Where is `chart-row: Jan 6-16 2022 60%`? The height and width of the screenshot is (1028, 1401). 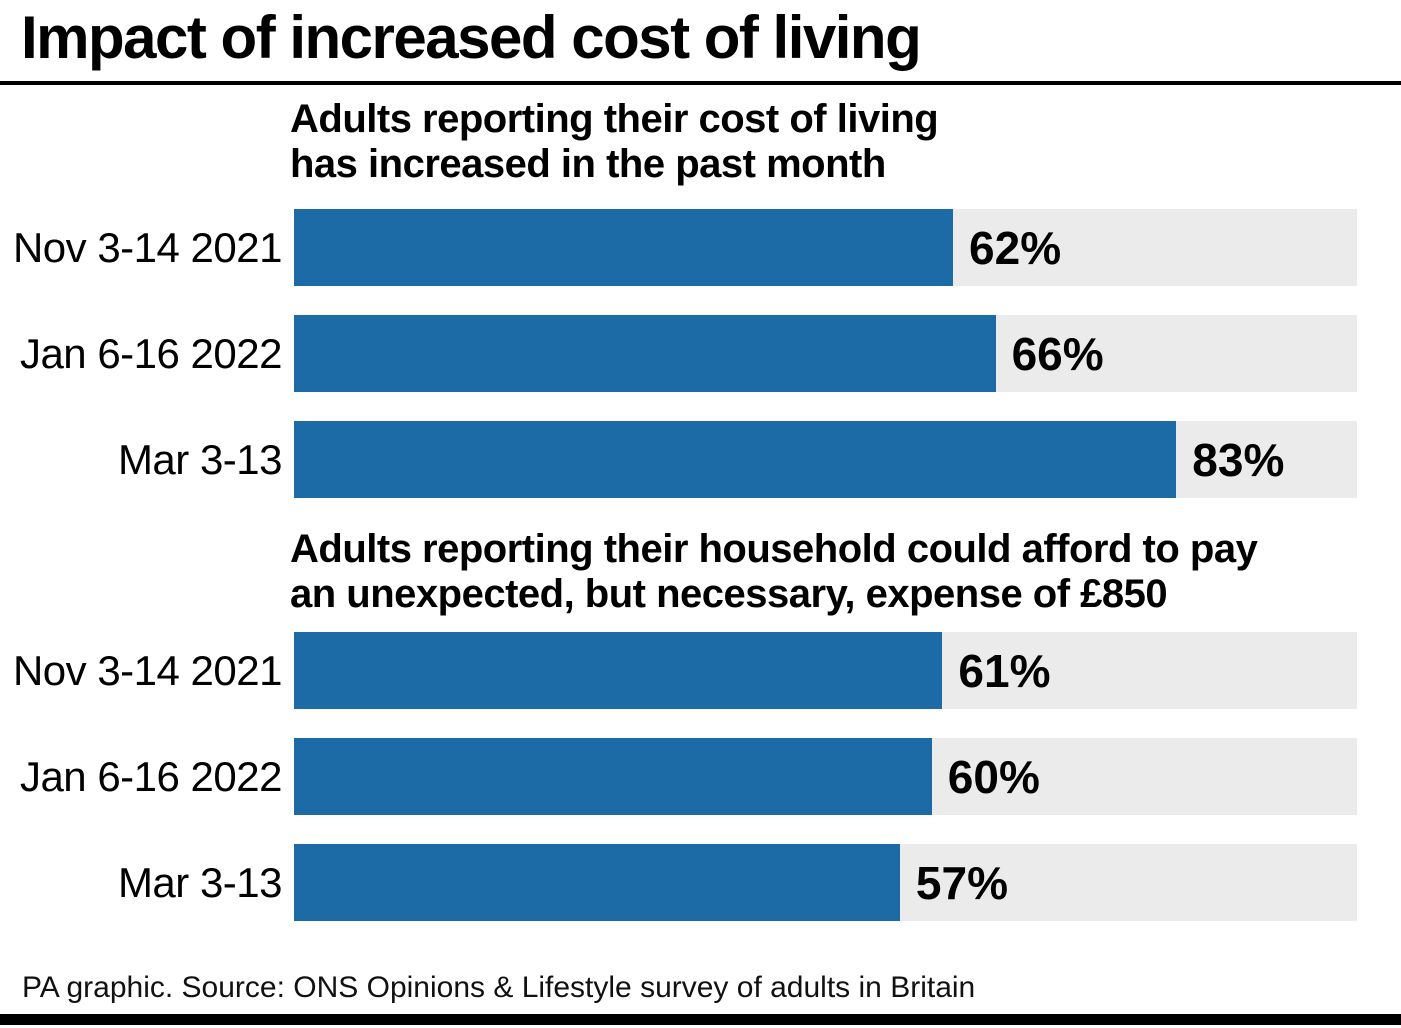
chart-row: Jan 6-16 2022 60% is located at coordinates (700, 776).